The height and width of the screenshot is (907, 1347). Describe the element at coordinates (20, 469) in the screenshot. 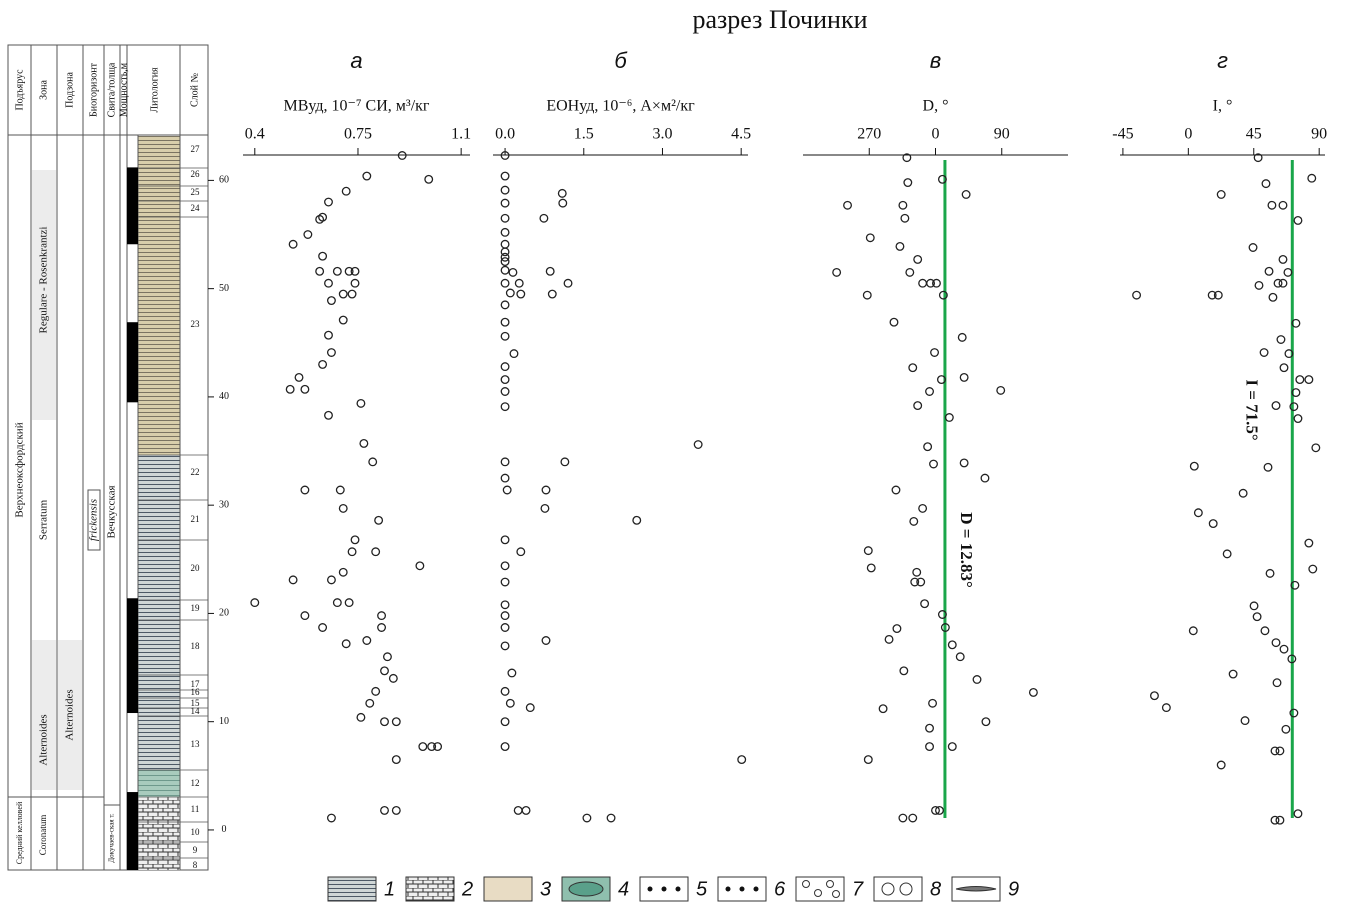

I see `strat-unit: Верхнеоксфордский` at that location.